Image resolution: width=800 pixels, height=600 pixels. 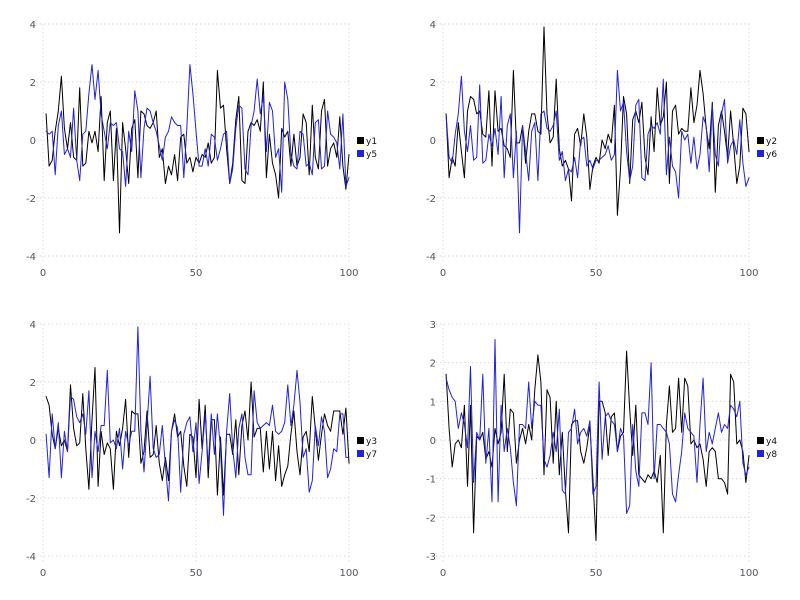 I want to click on series-y6-line, so click(x=597, y=151).